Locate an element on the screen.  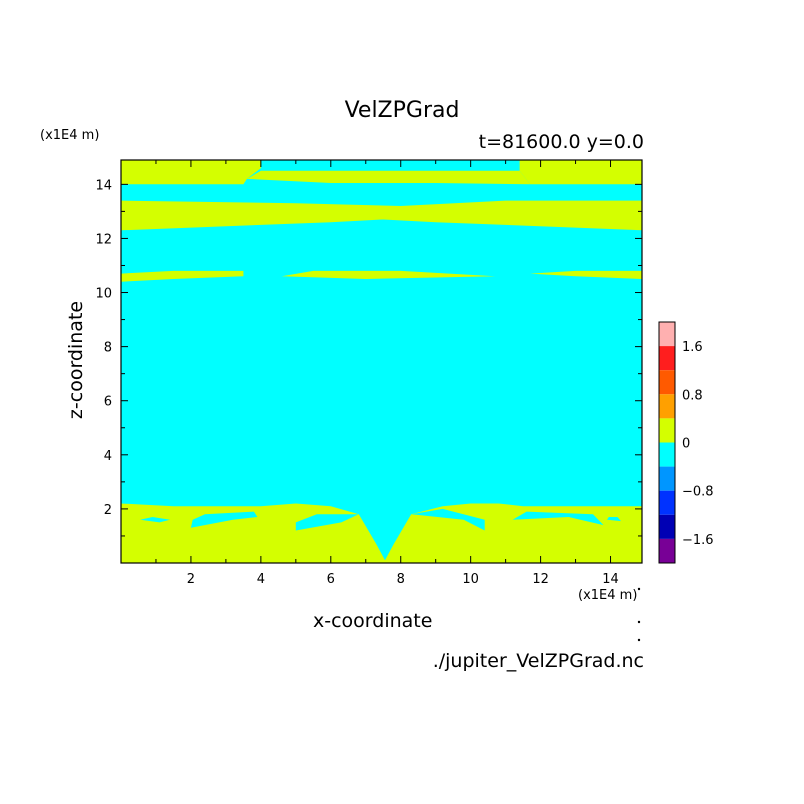
y-axis-unit: (x1E4 m) is located at coordinates (70, 135).